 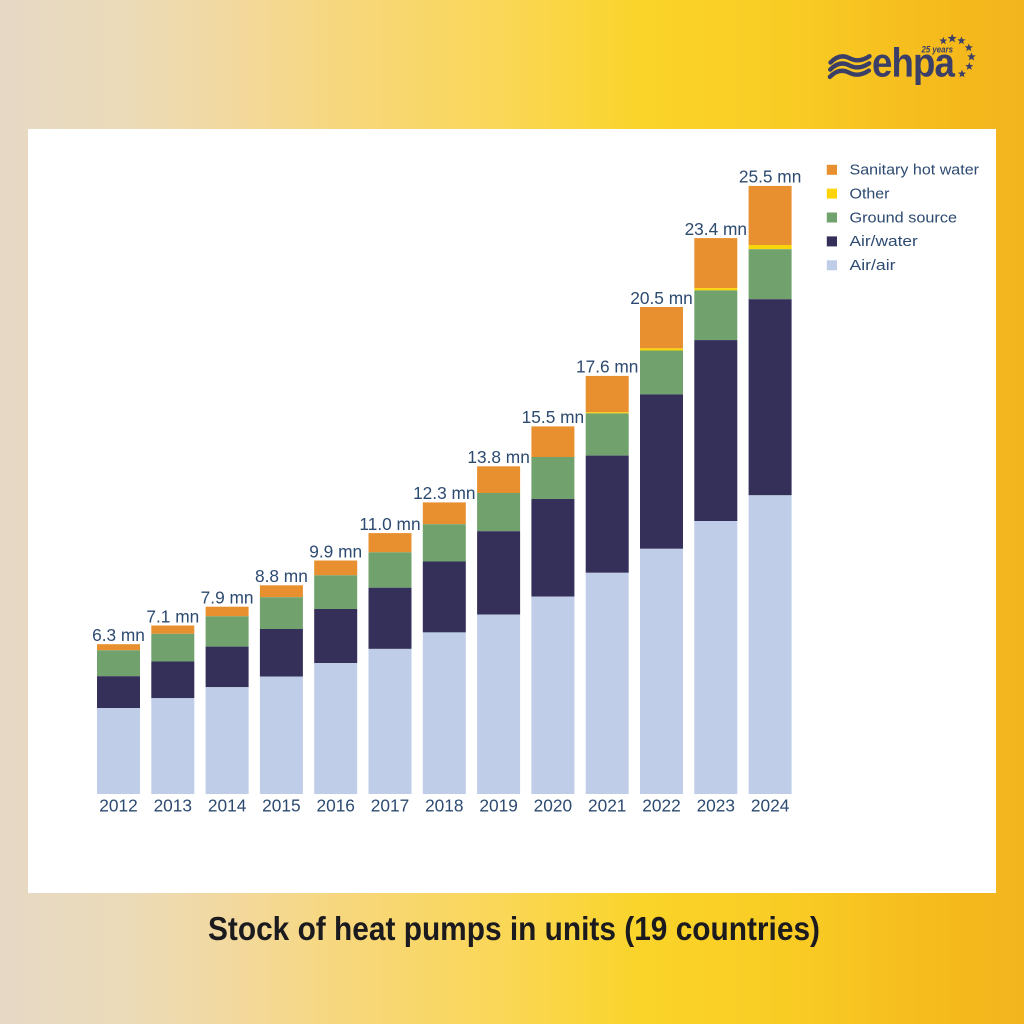 I want to click on svg-text: 12.3 mn, so click(x=444, y=493).